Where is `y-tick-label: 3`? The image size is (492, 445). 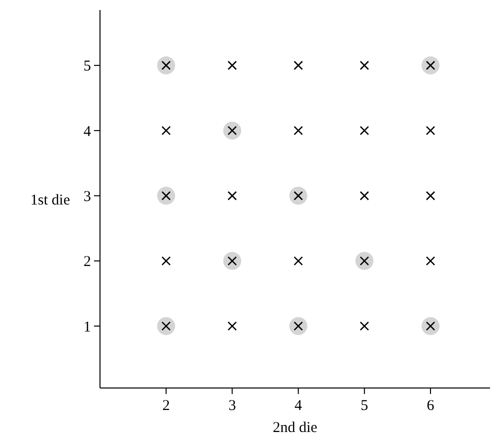 y-tick-label: 3 is located at coordinates (87, 196).